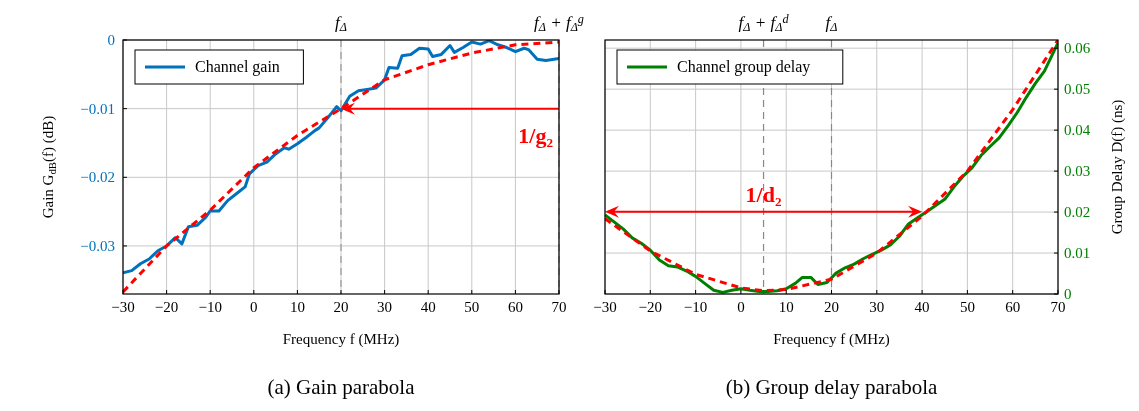 This screenshot has width=1139, height=411. I want to click on legend-label: Channel group delay, so click(744, 67).